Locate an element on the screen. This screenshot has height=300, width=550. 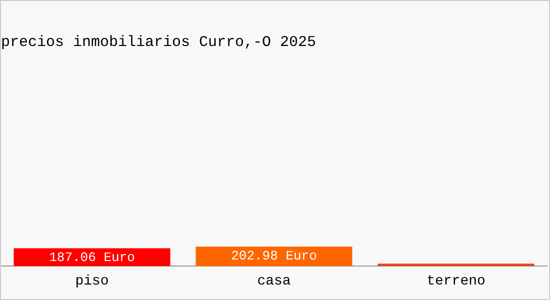
x-tick-label: piso is located at coordinates (92, 281).